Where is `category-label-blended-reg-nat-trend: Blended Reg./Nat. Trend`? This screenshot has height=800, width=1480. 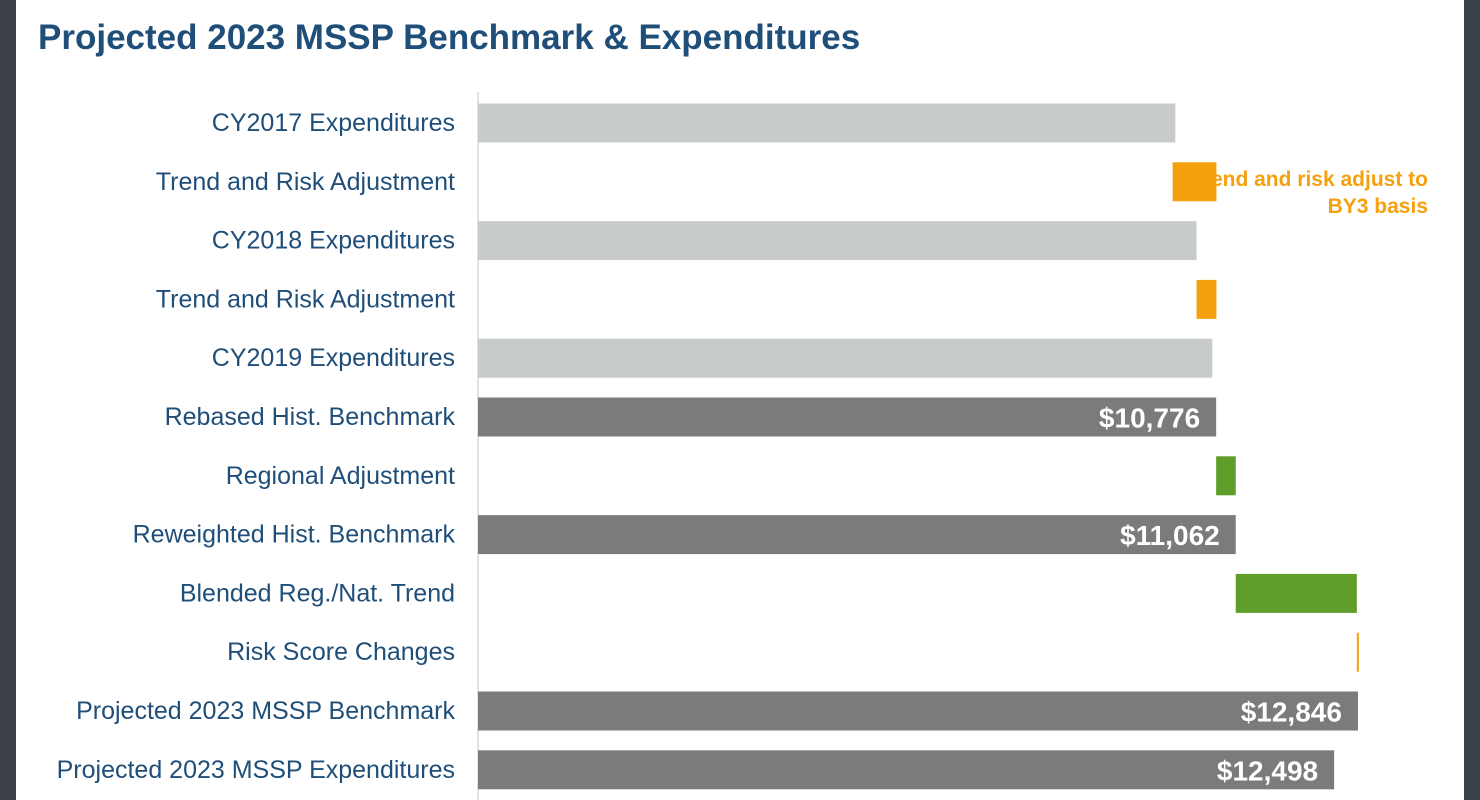
category-label-blended-reg-nat-trend: Blended Reg./Nat. Trend is located at coordinates (317, 593).